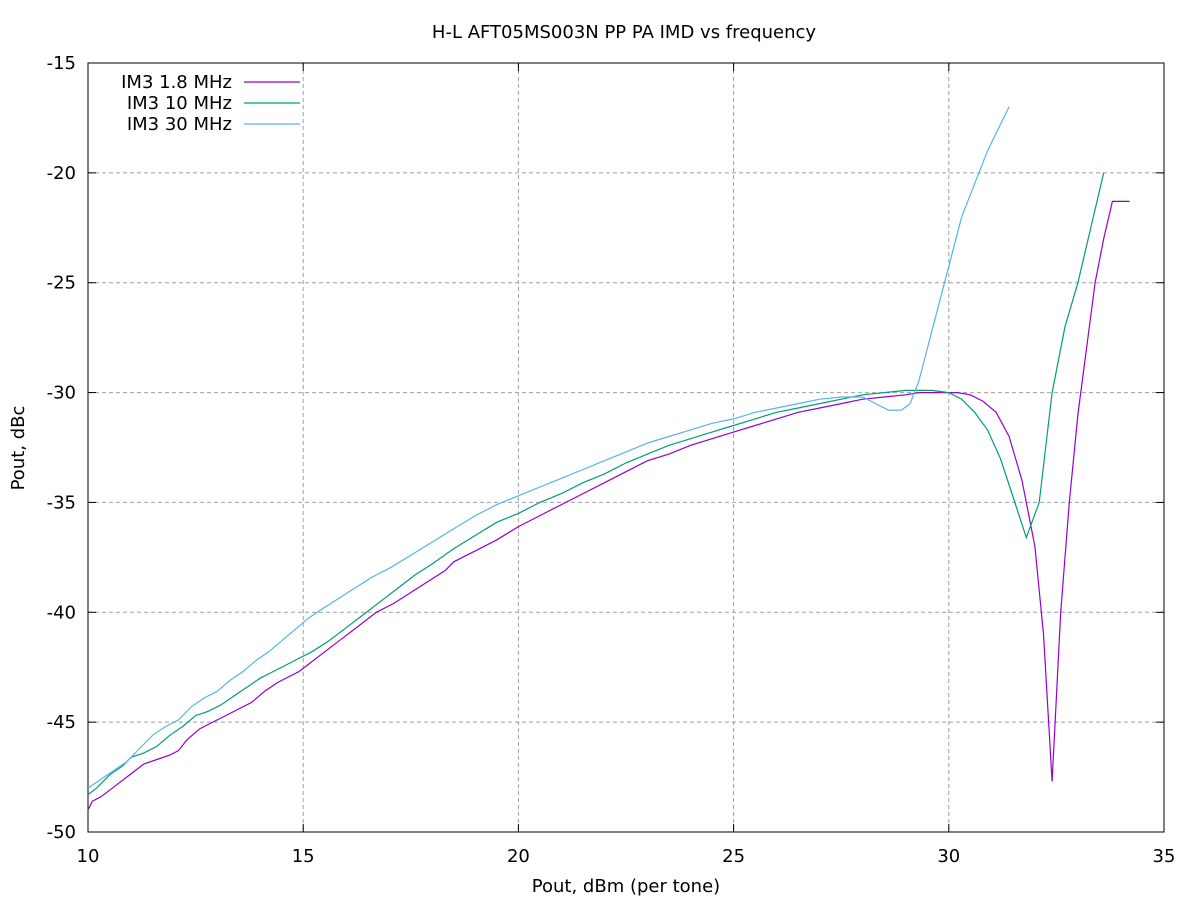 This screenshot has height=900, width=1200. Describe the element at coordinates (626, 886) in the screenshot. I see `x-axis-label: Pout, dBm (per tone)` at that location.